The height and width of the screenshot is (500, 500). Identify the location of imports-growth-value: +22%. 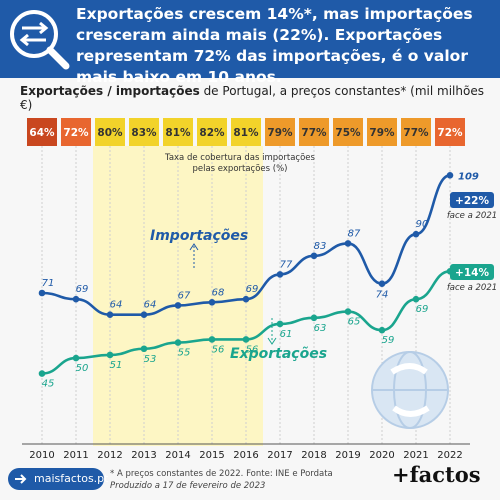
(472, 201).